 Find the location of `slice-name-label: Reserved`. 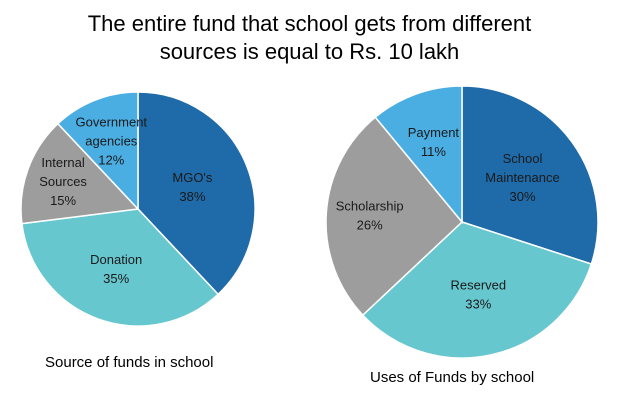

slice-name-label: Reserved is located at coordinates (478, 285).